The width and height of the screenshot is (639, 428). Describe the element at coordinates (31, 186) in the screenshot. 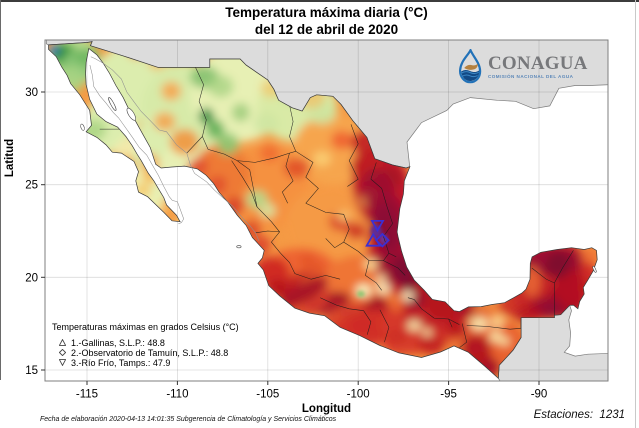

I see `y-tick-label: 25` at that location.